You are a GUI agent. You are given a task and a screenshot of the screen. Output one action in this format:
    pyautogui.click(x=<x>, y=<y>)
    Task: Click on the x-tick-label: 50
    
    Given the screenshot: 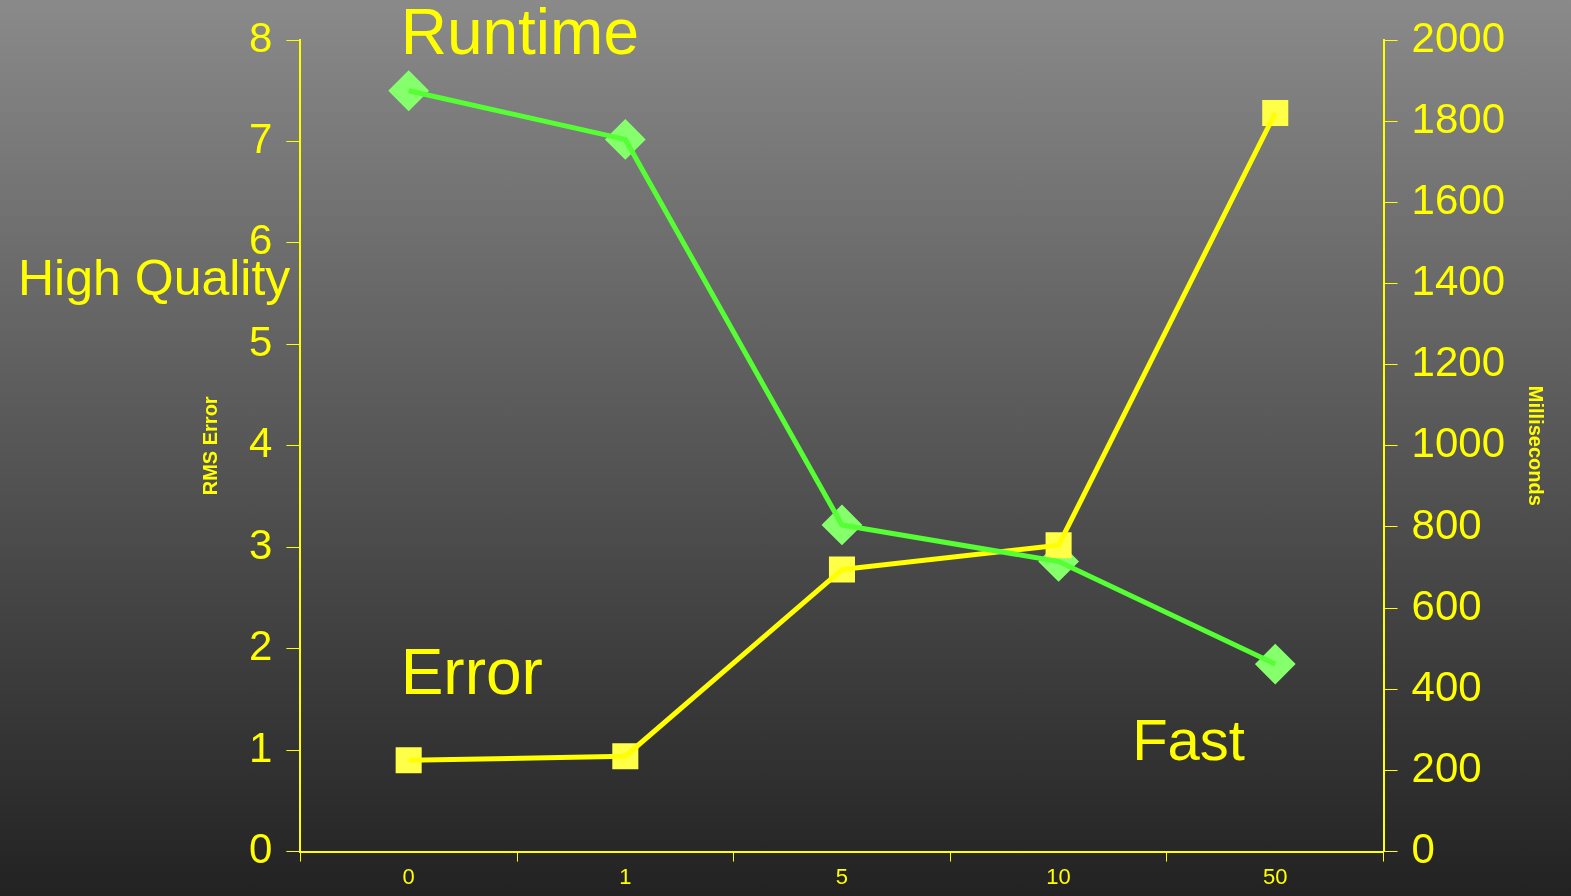 What is the action you would take?
    pyautogui.click(x=1275, y=876)
    